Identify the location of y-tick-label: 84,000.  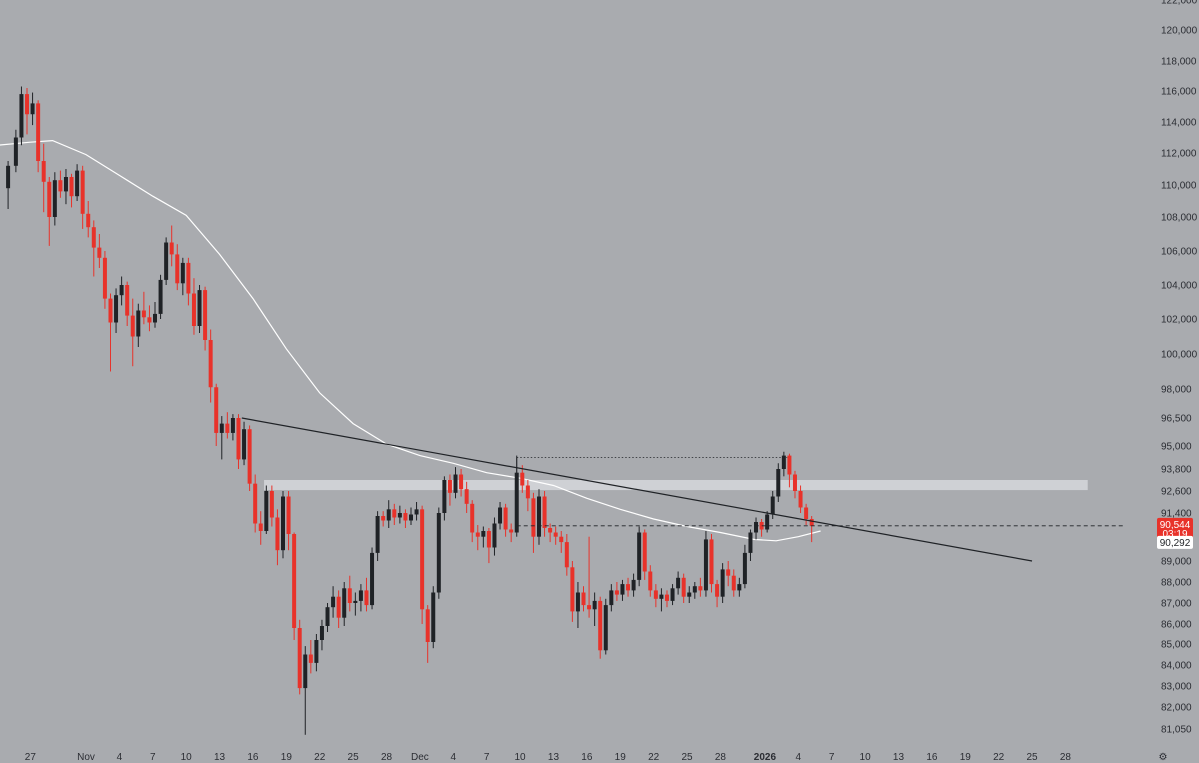
(1176, 666).